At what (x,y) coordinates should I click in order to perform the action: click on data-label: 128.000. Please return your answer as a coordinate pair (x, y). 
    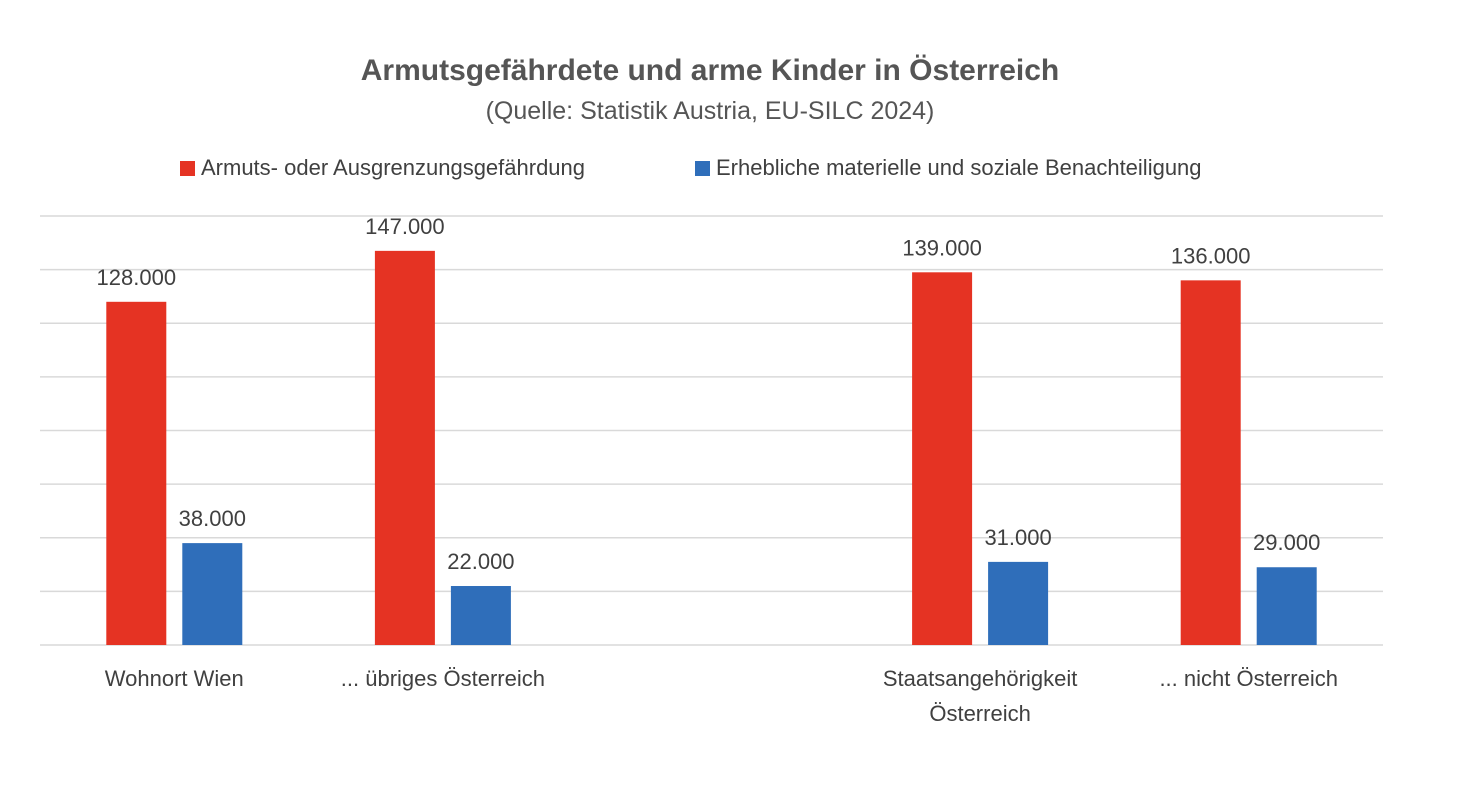
    Looking at the image, I should click on (137, 277).